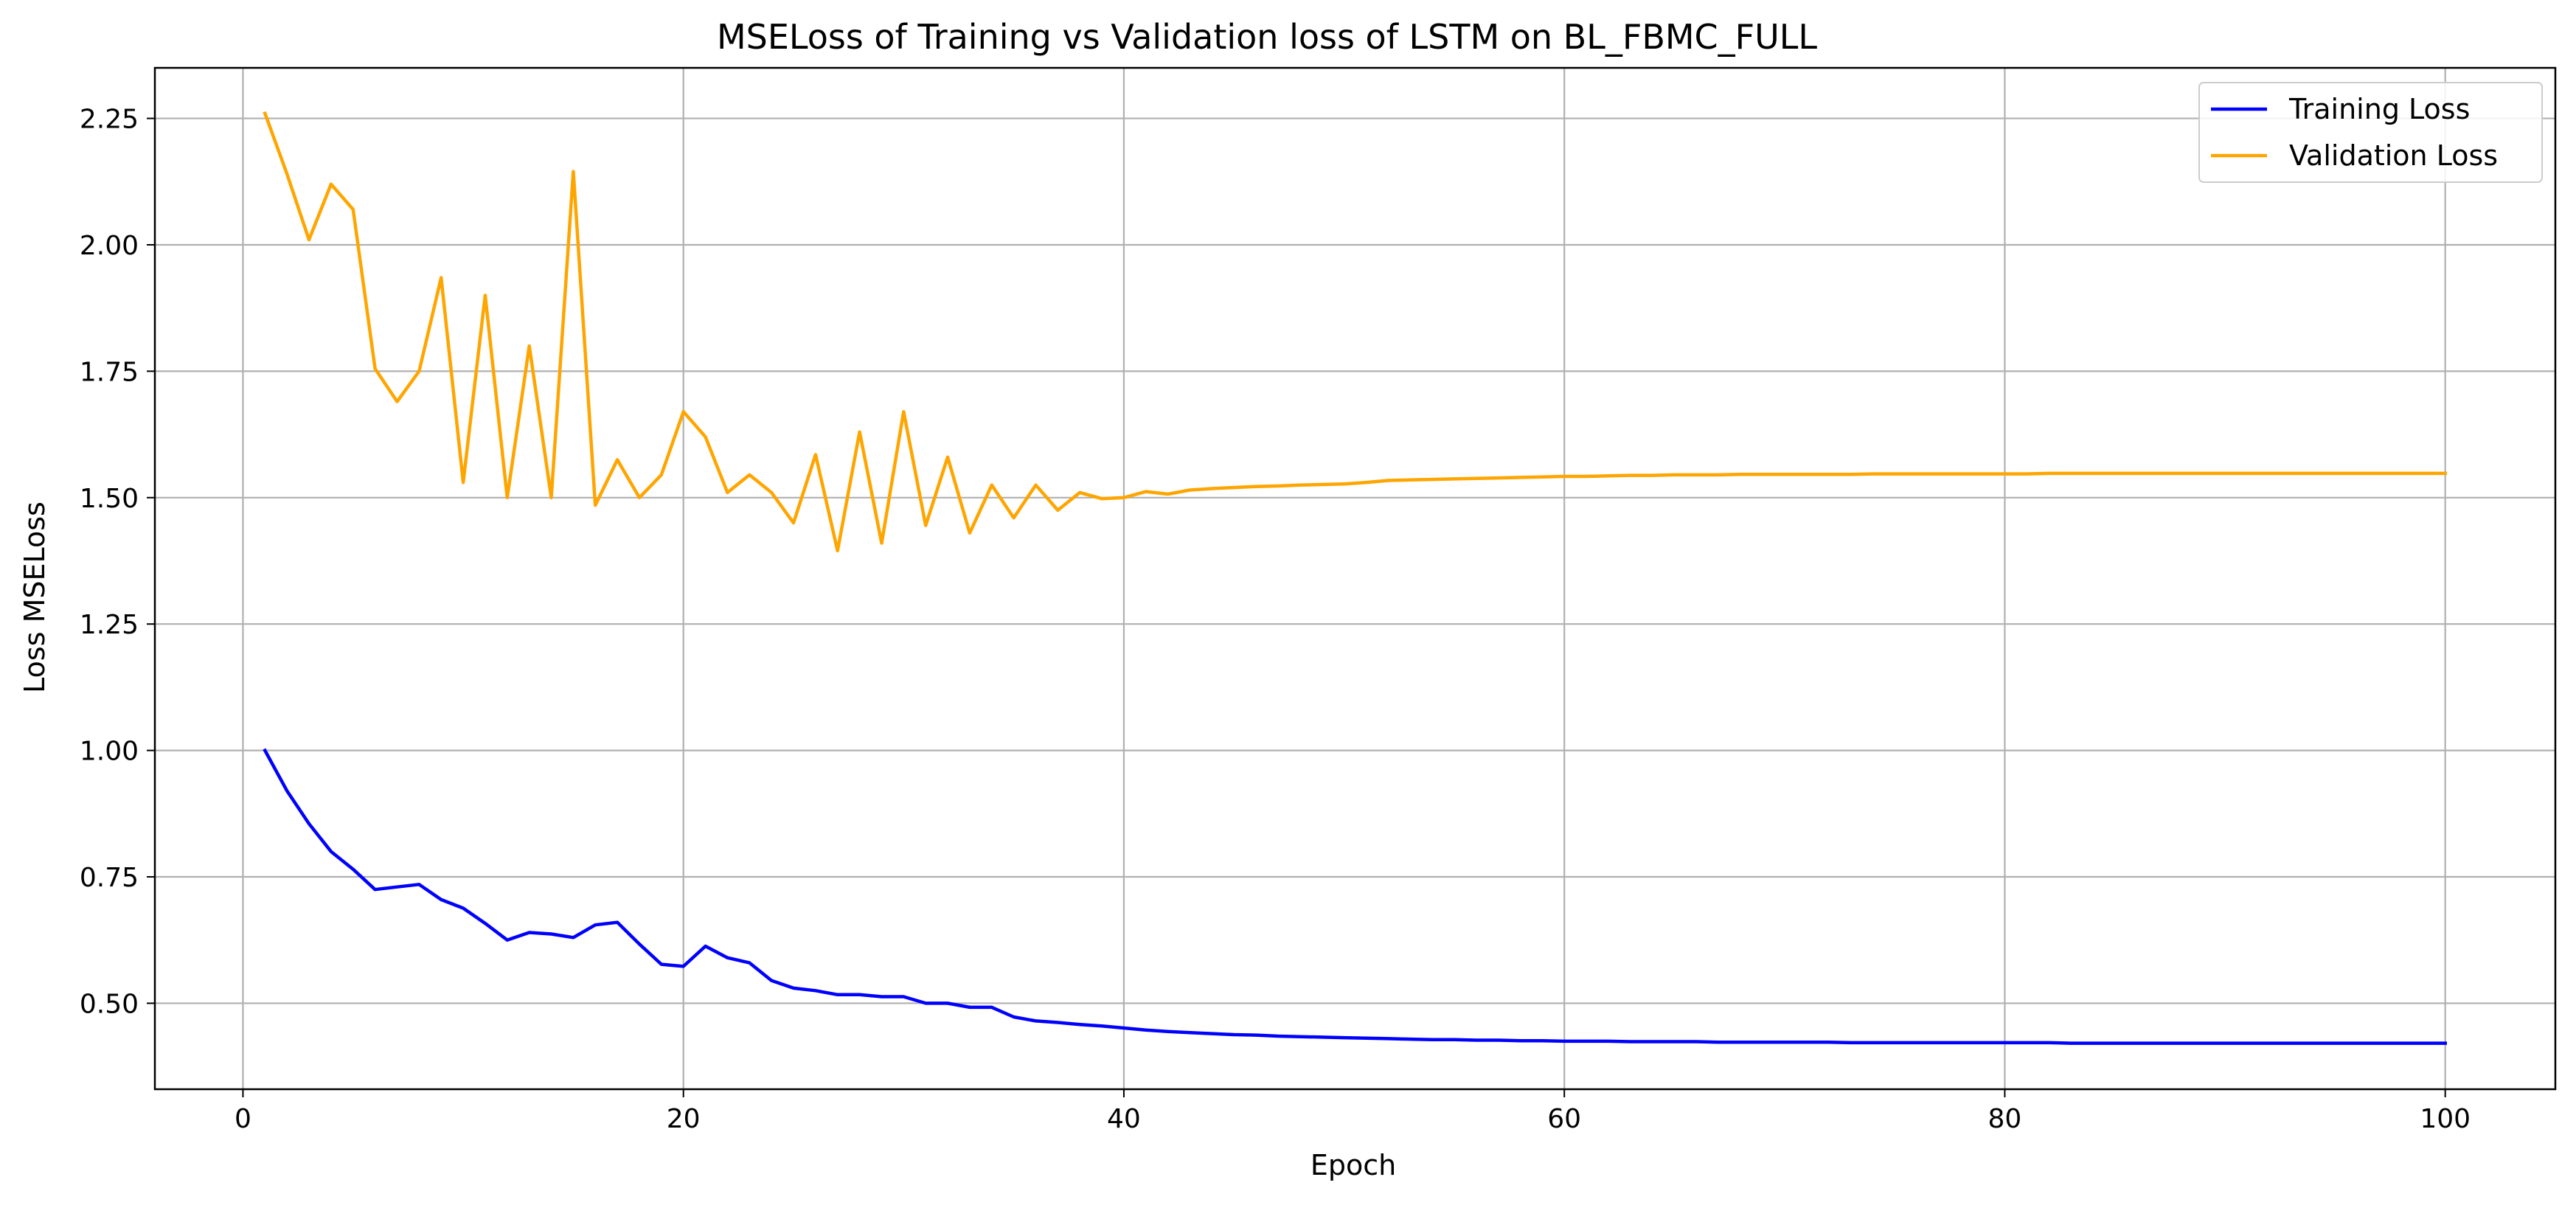 The height and width of the screenshot is (1205, 2576). What do you see at coordinates (243, 1119) in the screenshot?
I see `x-tick-label: 0` at bounding box center [243, 1119].